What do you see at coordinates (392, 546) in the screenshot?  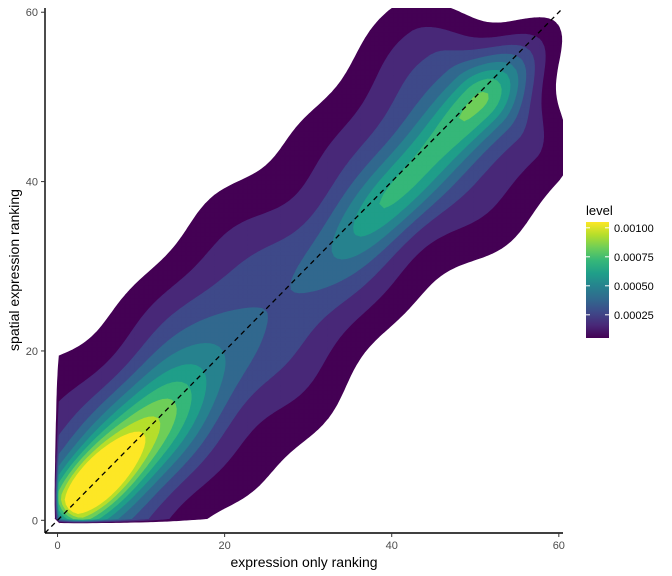 I see `x-tick-label: 40` at bounding box center [392, 546].